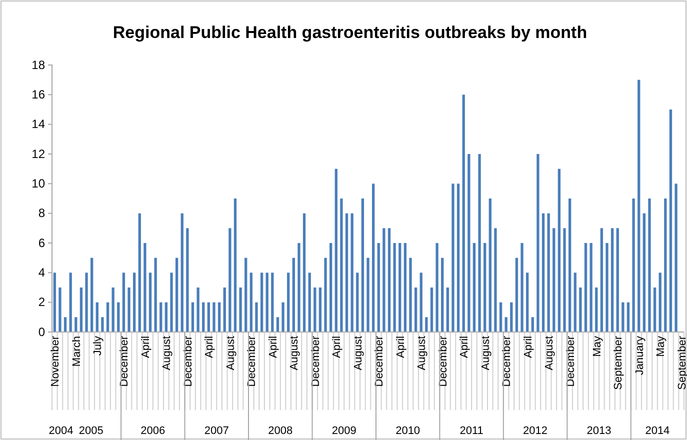 Image resolution: width=687 pixels, height=440 pixels. What do you see at coordinates (42, 331) in the screenshot?
I see `y-tick-label: 0` at bounding box center [42, 331].